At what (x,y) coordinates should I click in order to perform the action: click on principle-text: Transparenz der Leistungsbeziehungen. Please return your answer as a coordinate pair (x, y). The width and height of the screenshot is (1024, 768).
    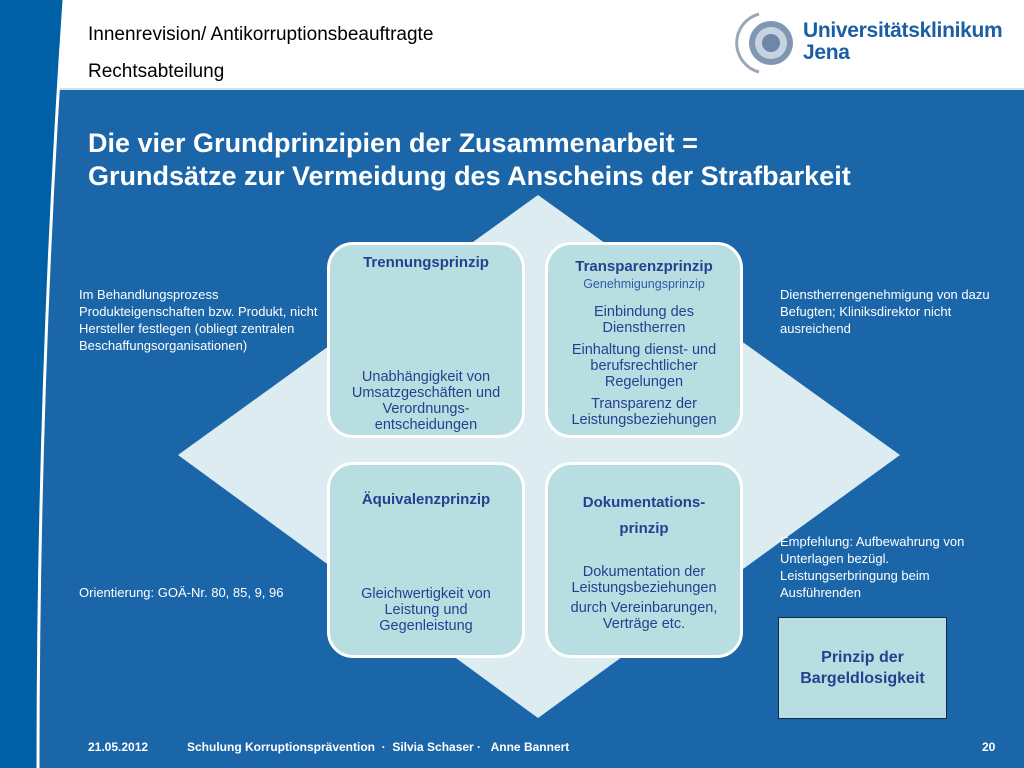
    Looking at the image, I should click on (644, 412).